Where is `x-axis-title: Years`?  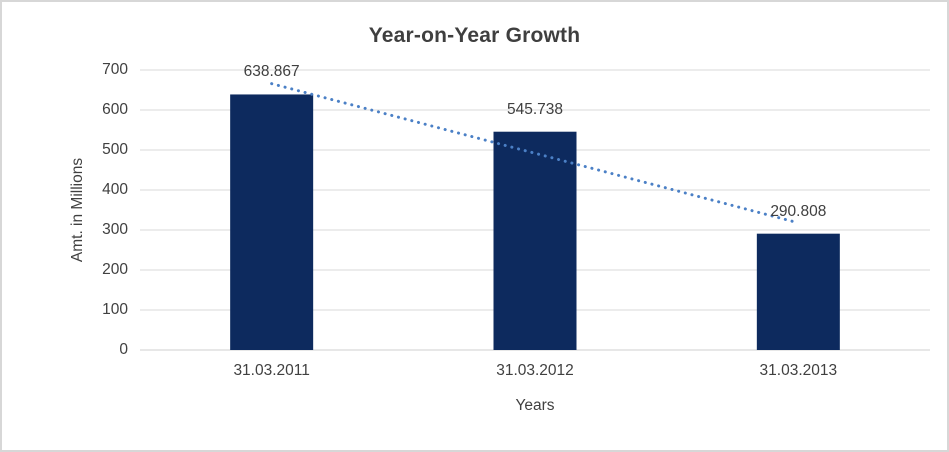 x-axis-title: Years is located at coordinates (535, 405).